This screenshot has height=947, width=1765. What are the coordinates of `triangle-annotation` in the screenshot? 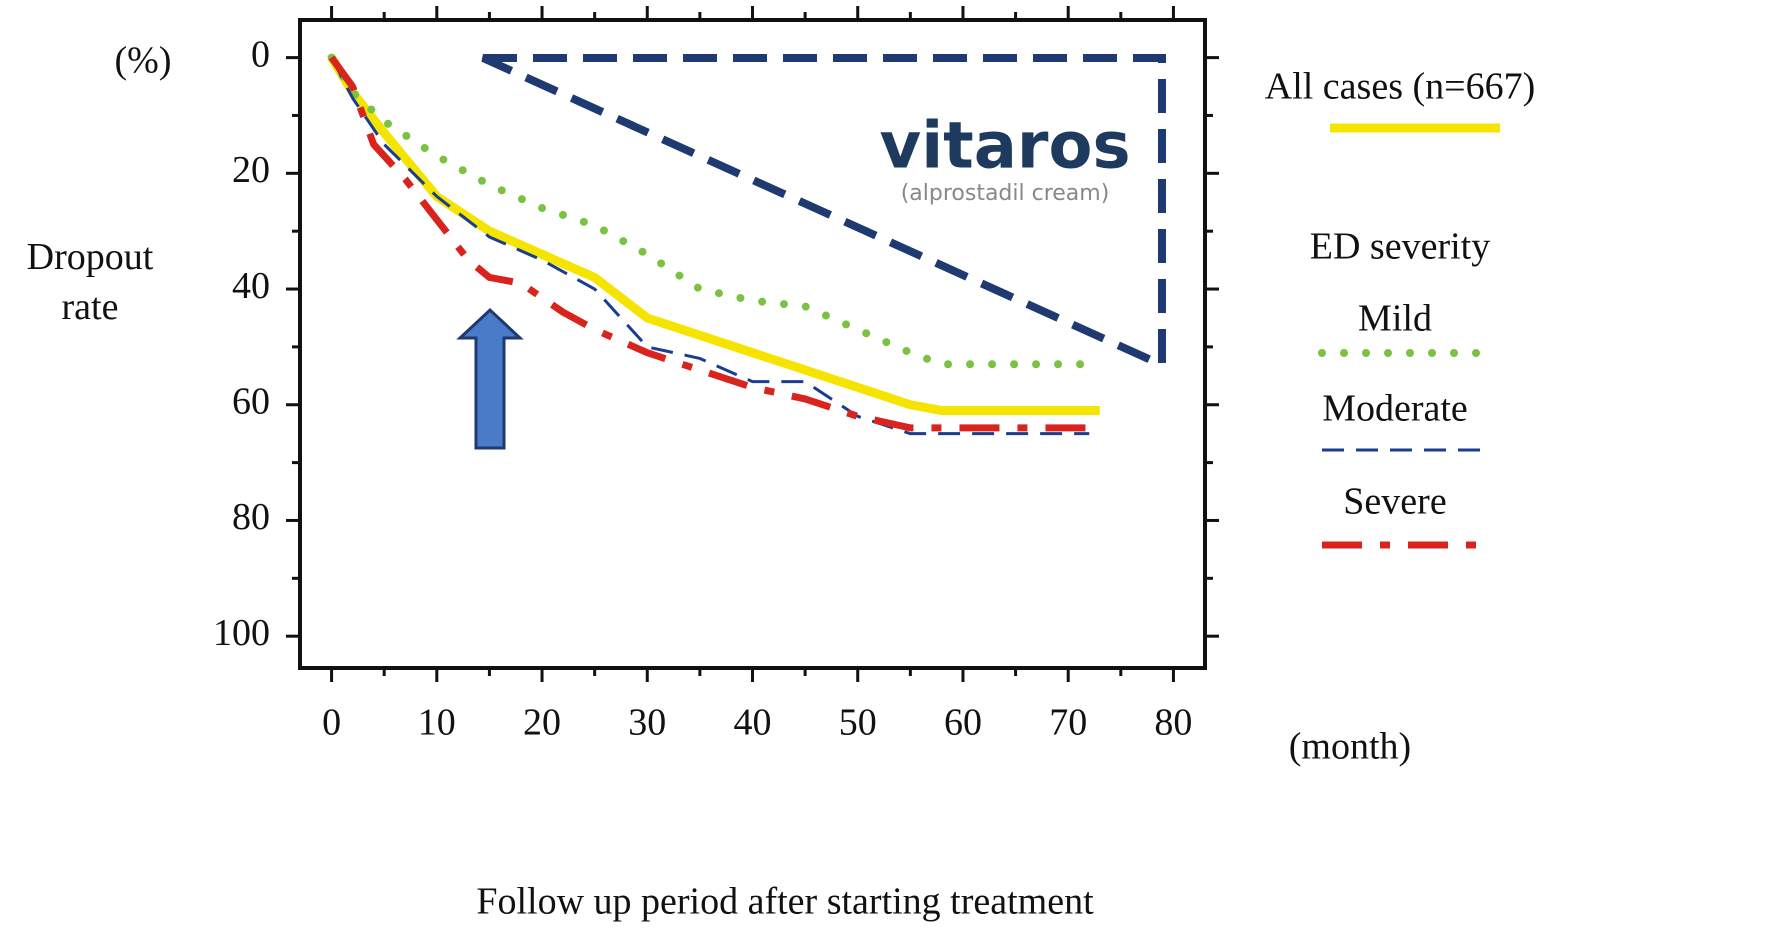 It's located at (823, 213).